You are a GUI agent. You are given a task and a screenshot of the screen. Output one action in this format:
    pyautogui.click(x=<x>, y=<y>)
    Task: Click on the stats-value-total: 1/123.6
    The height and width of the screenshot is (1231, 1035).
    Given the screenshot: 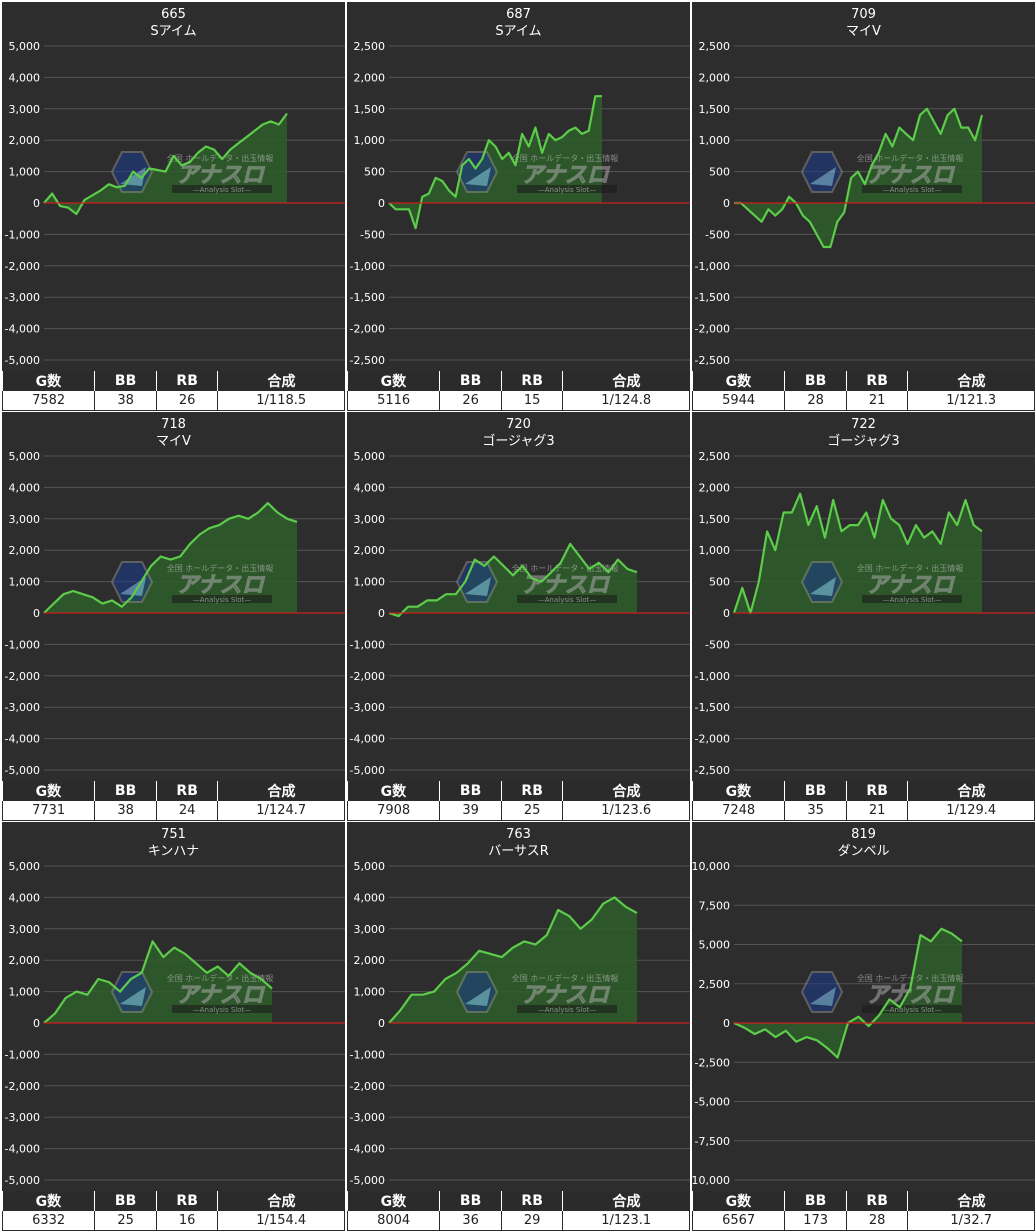 What is the action you would take?
    pyautogui.click(x=626, y=811)
    